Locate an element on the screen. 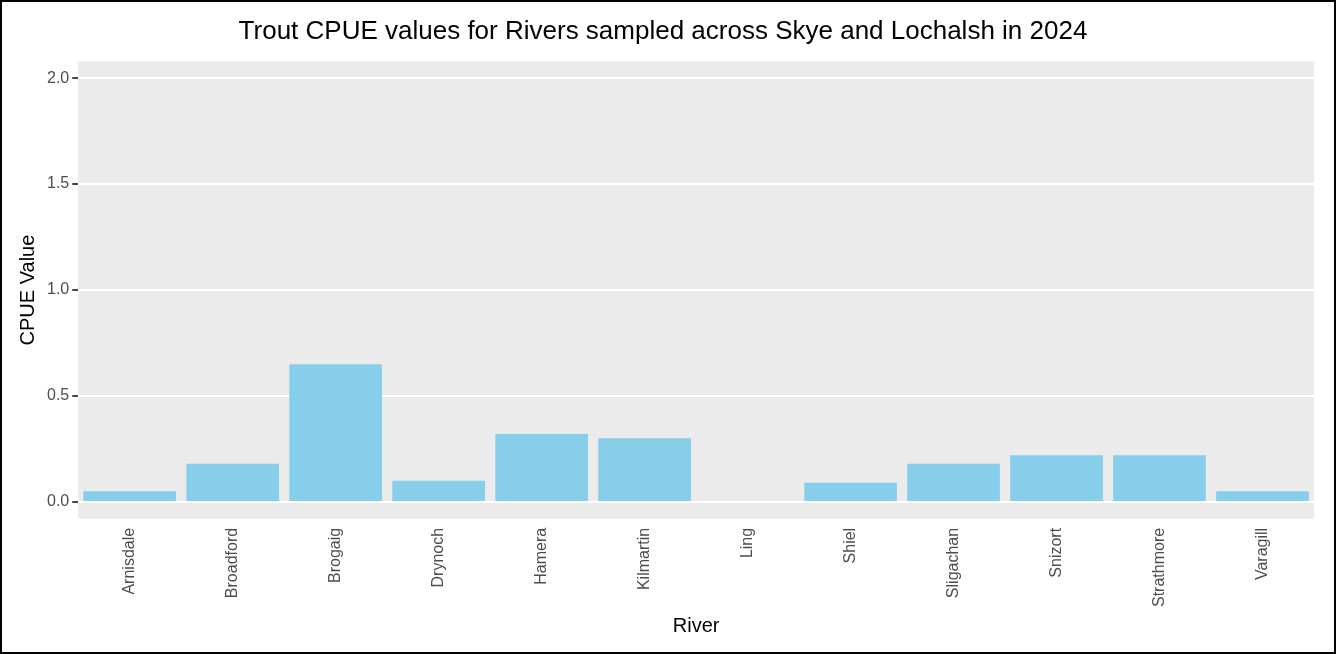 The image size is (1336, 654). x-axis-title: River is located at coordinates (696, 624).